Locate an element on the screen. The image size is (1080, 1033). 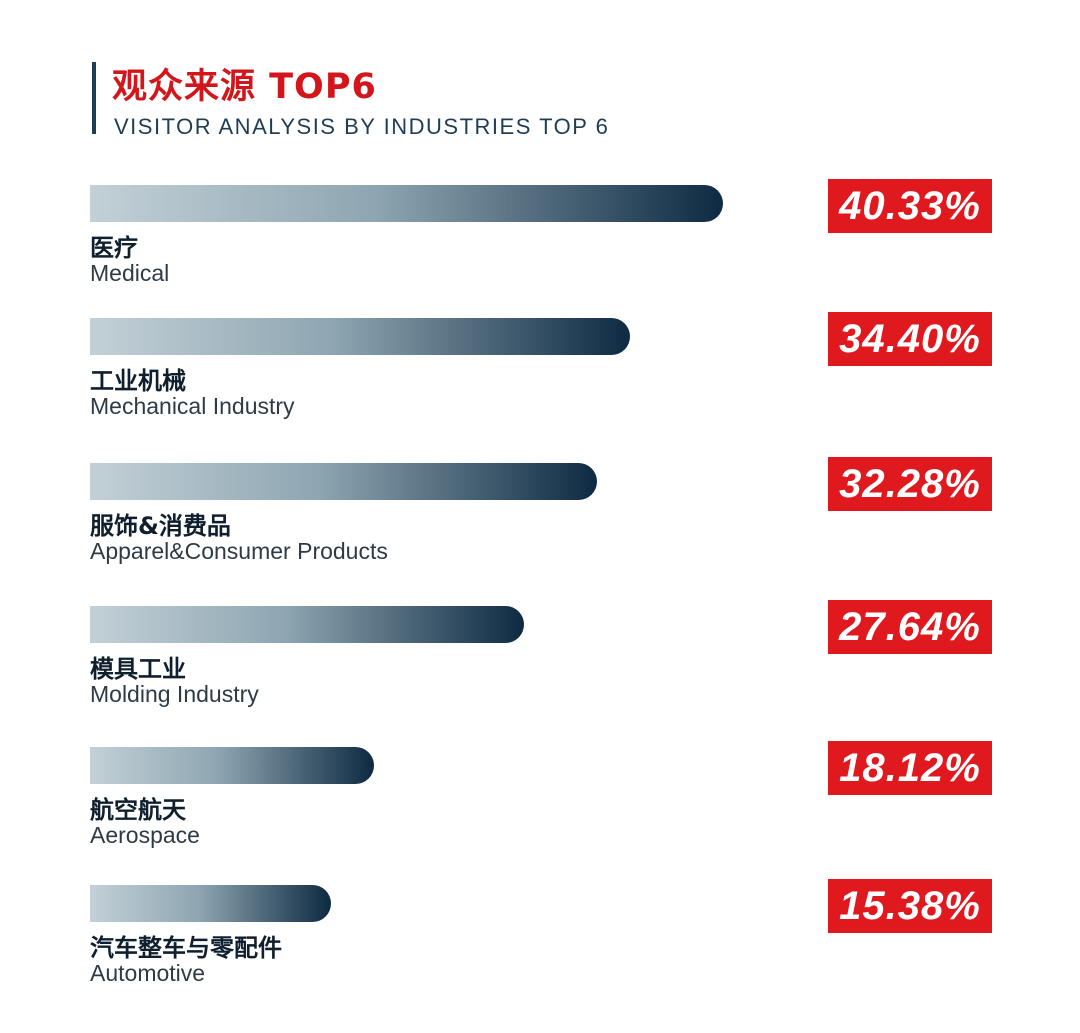
chart-subtitle: VISITOR ANALYSIS BY INDUSTRIES TOP 6 is located at coordinates (362, 126).